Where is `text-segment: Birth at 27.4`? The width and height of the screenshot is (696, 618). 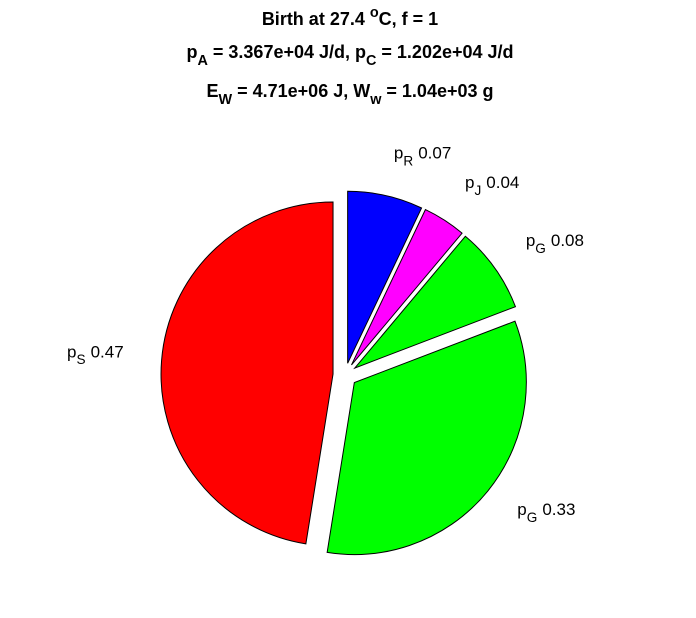 text-segment: Birth at 27.4 is located at coordinates (316, 19).